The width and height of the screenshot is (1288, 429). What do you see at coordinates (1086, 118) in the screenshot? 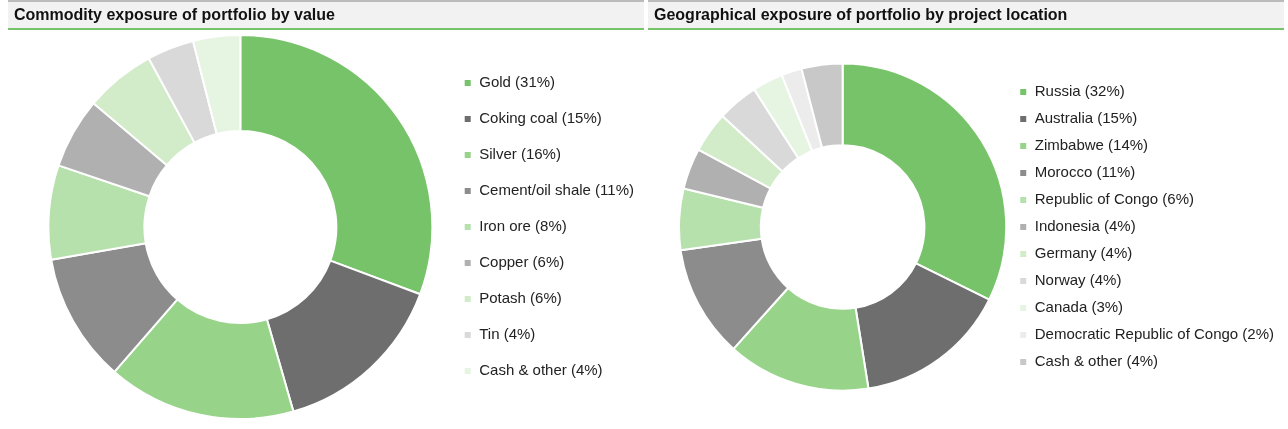
I see `legend-label: Australia (15%)` at bounding box center [1086, 118].